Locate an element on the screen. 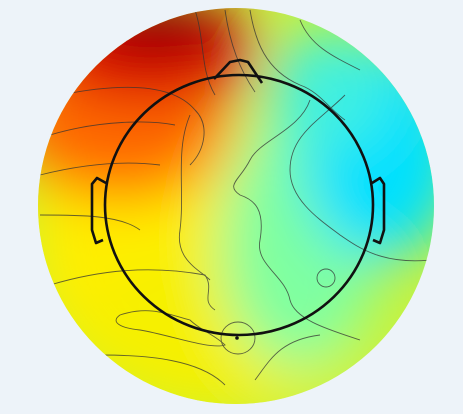  heatmap-blob-teal is located at coordinates (330, 90).